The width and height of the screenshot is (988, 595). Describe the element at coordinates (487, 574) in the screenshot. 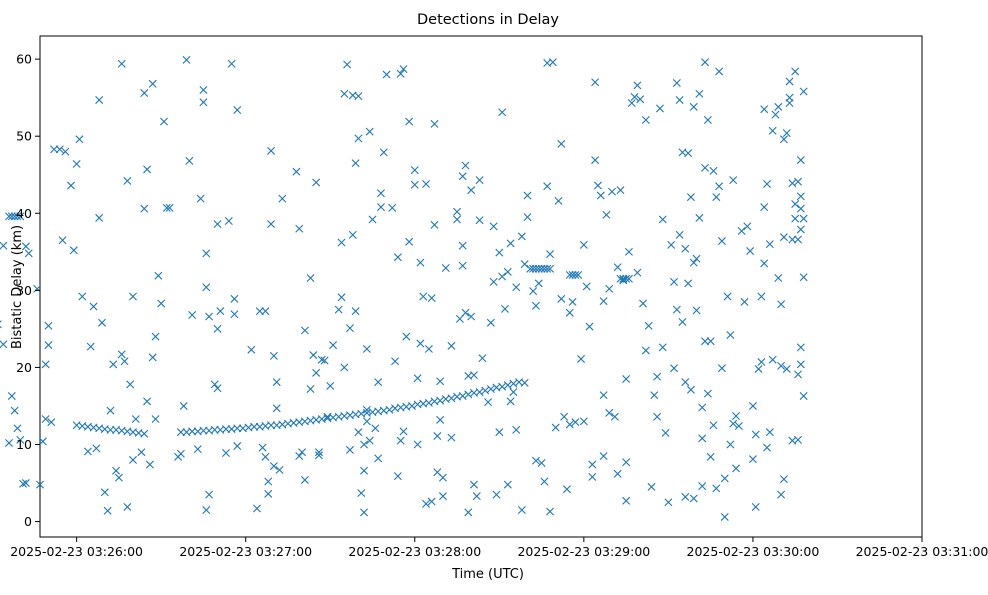

I see `x-axis-label: Time (UTC)` at that location.